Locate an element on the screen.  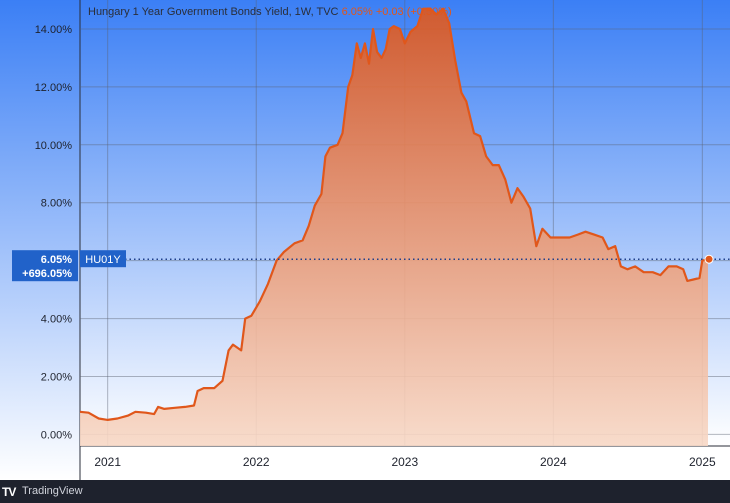
price-badge is located at coordinates (45, 266).